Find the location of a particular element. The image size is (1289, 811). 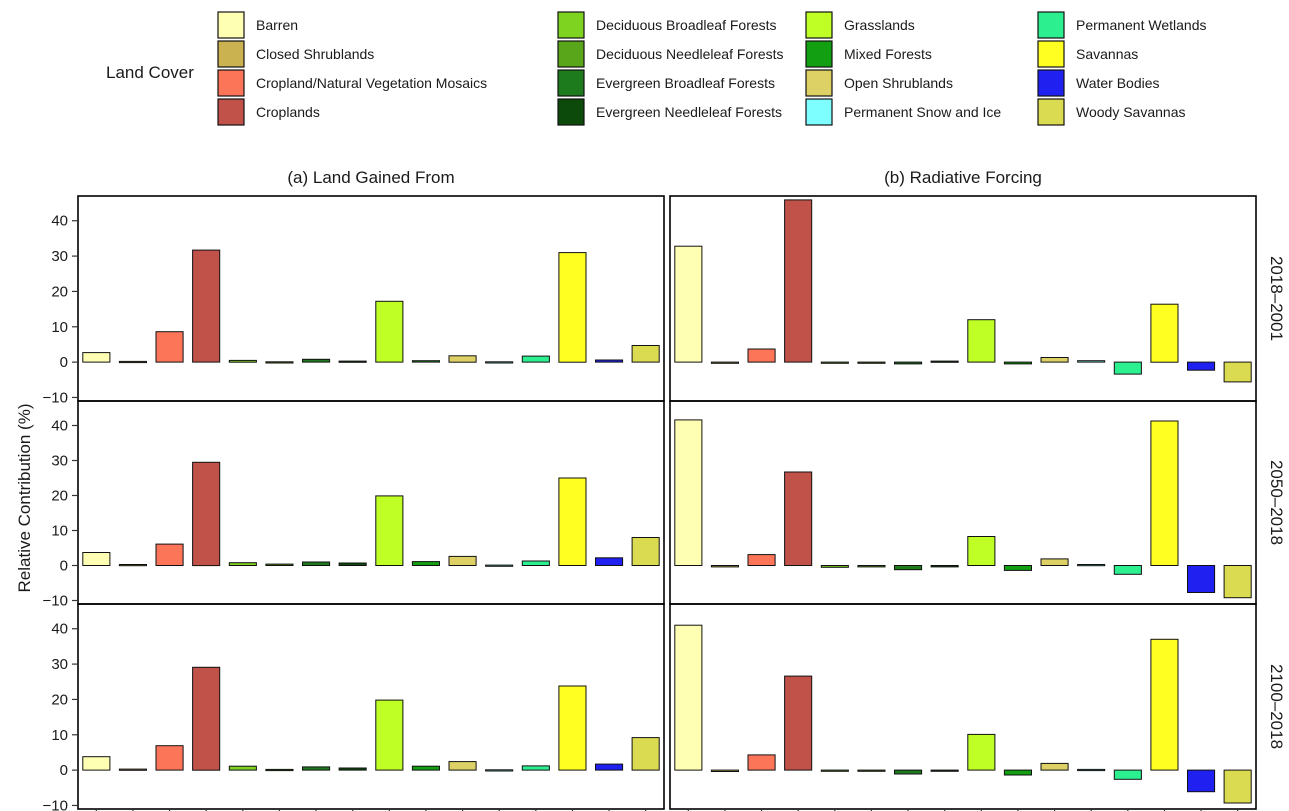

legend-label-savannas: Savannas is located at coordinates (1107, 54).